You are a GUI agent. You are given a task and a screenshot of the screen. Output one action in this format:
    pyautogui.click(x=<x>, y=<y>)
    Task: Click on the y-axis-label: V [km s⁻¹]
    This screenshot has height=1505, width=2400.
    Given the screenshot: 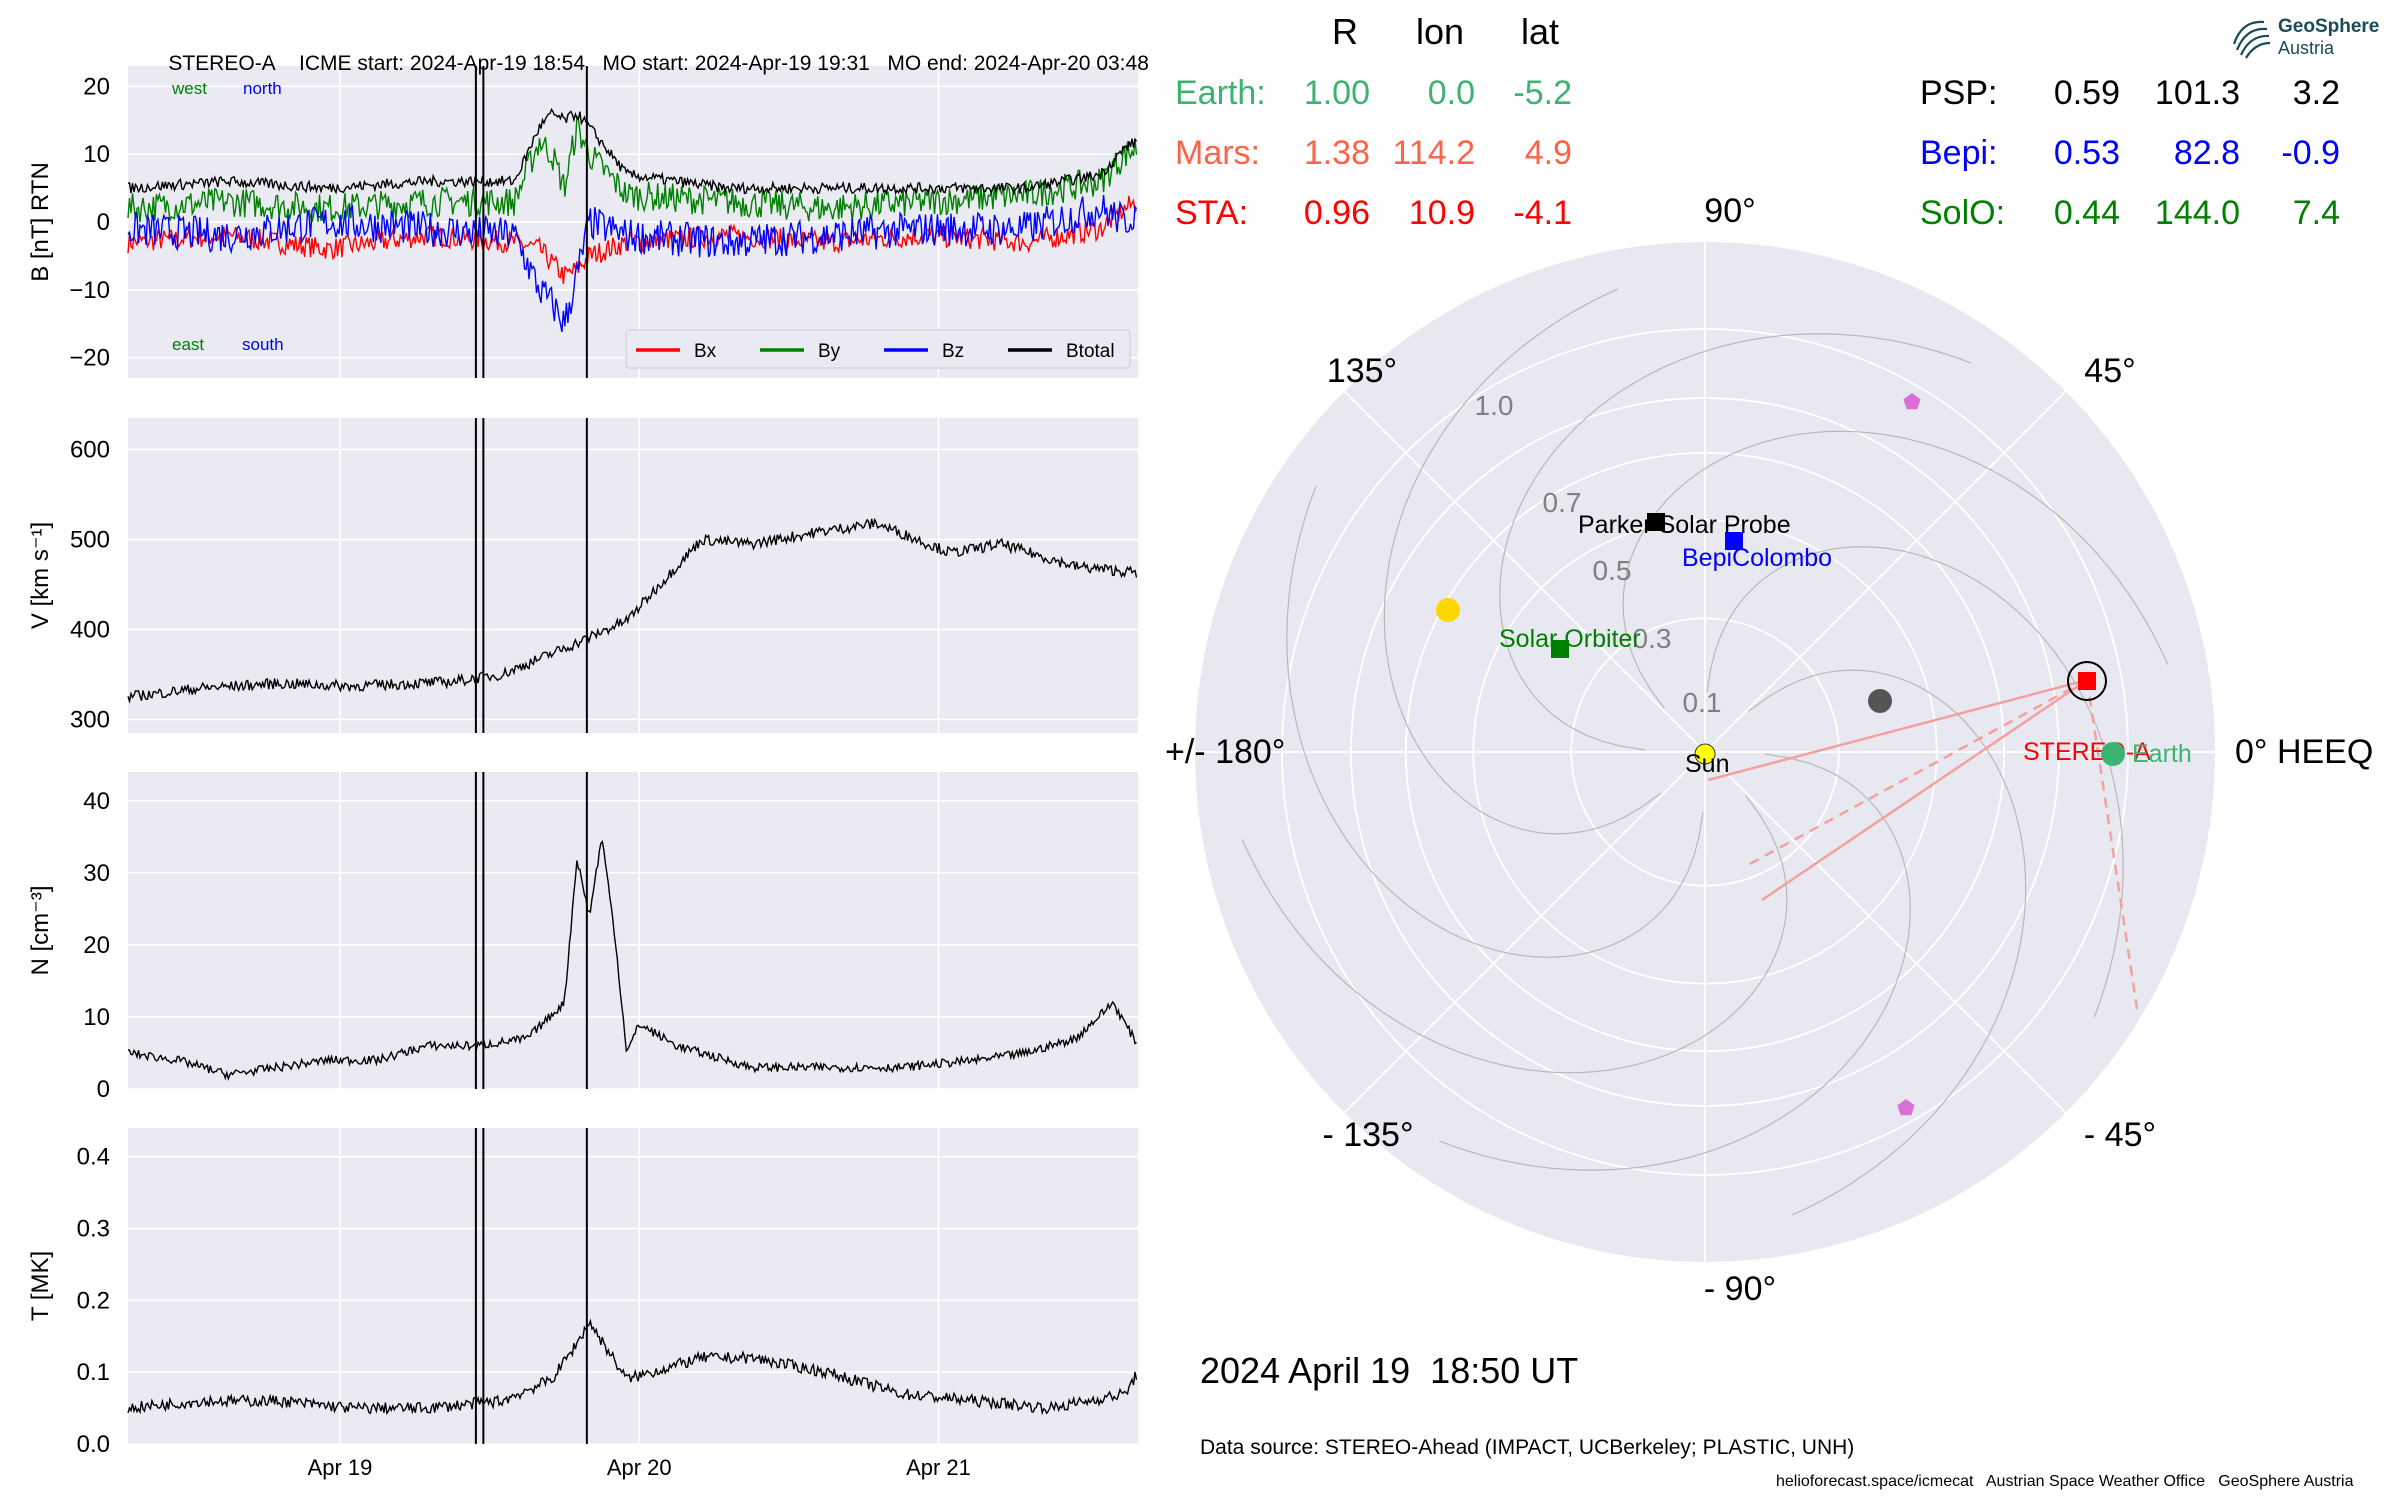 What is the action you would take?
    pyautogui.click(x=40, y=575)
    